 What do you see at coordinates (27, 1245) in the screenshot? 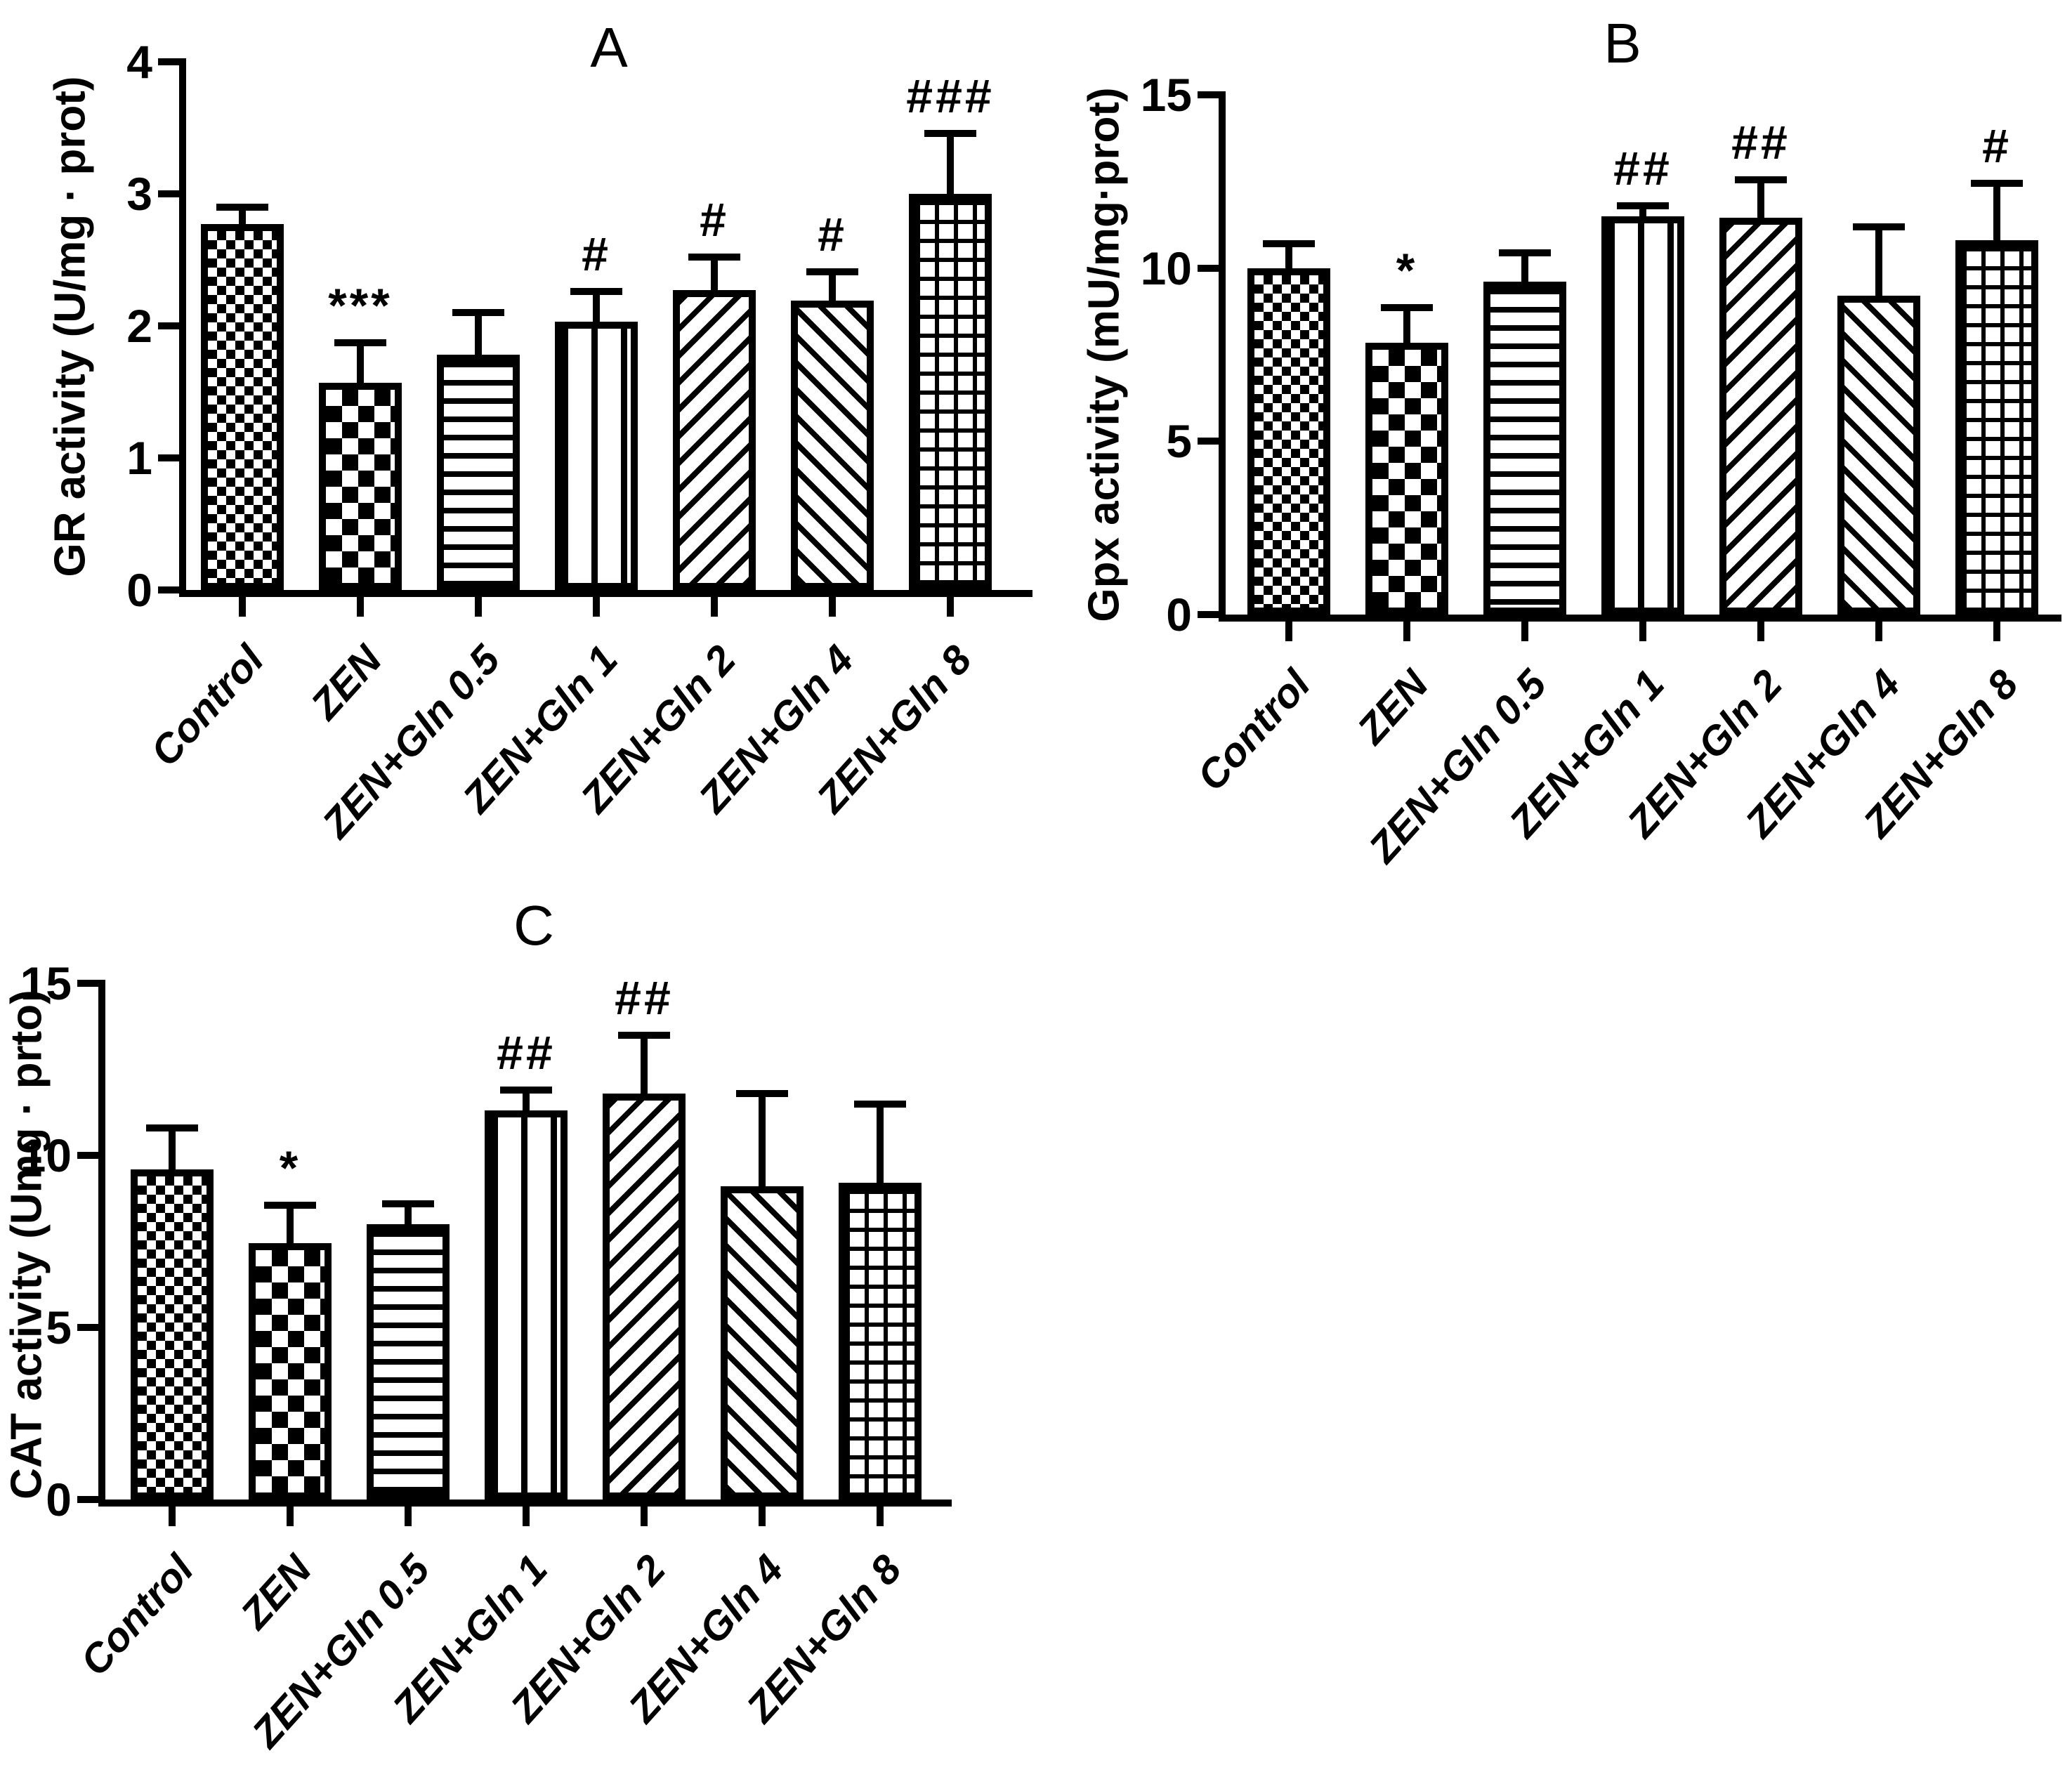
I see `y-axis-label-c: CAT activity (Umg · prto)` at bounding box center [27, 1245].